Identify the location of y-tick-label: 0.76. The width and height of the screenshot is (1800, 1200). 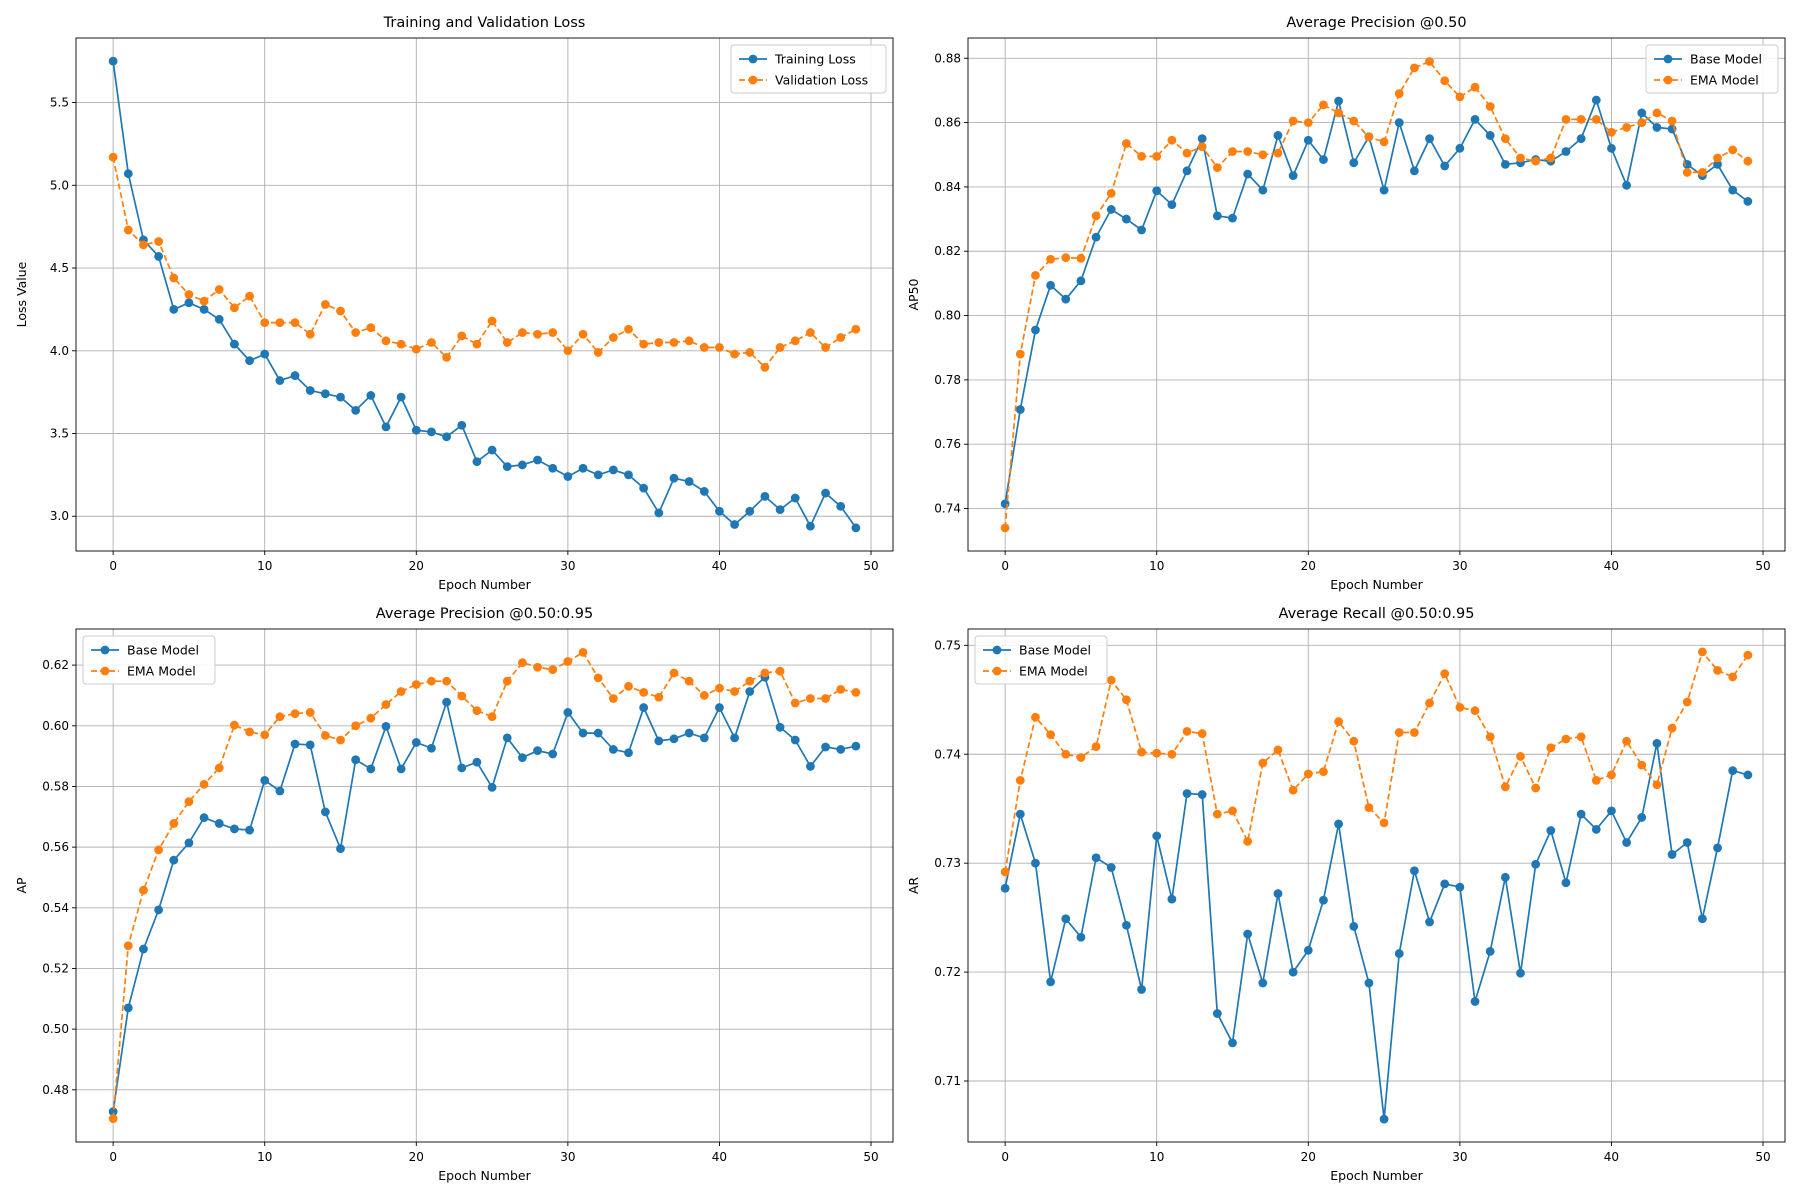
(947, 444).